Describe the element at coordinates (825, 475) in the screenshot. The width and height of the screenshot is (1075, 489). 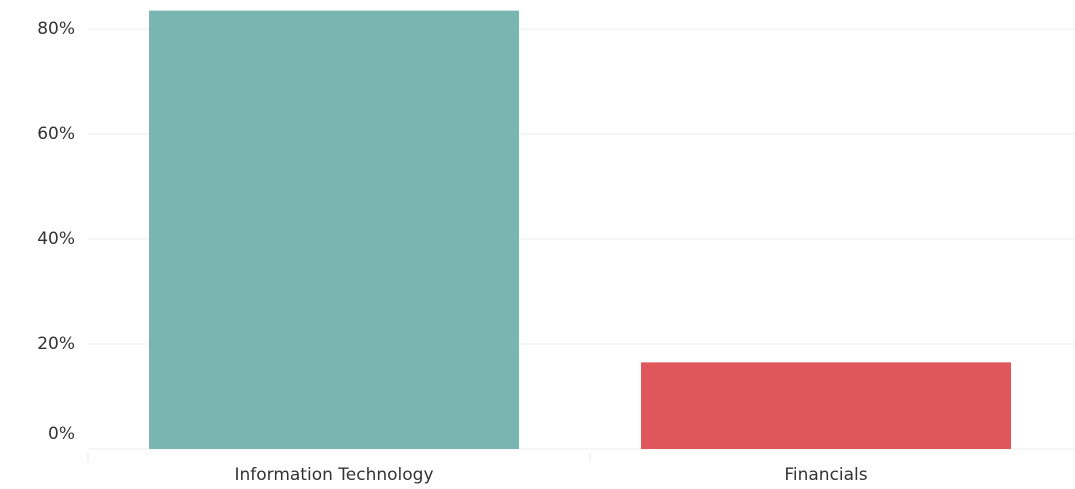
I see `x-tick-label: Financials` at that location.